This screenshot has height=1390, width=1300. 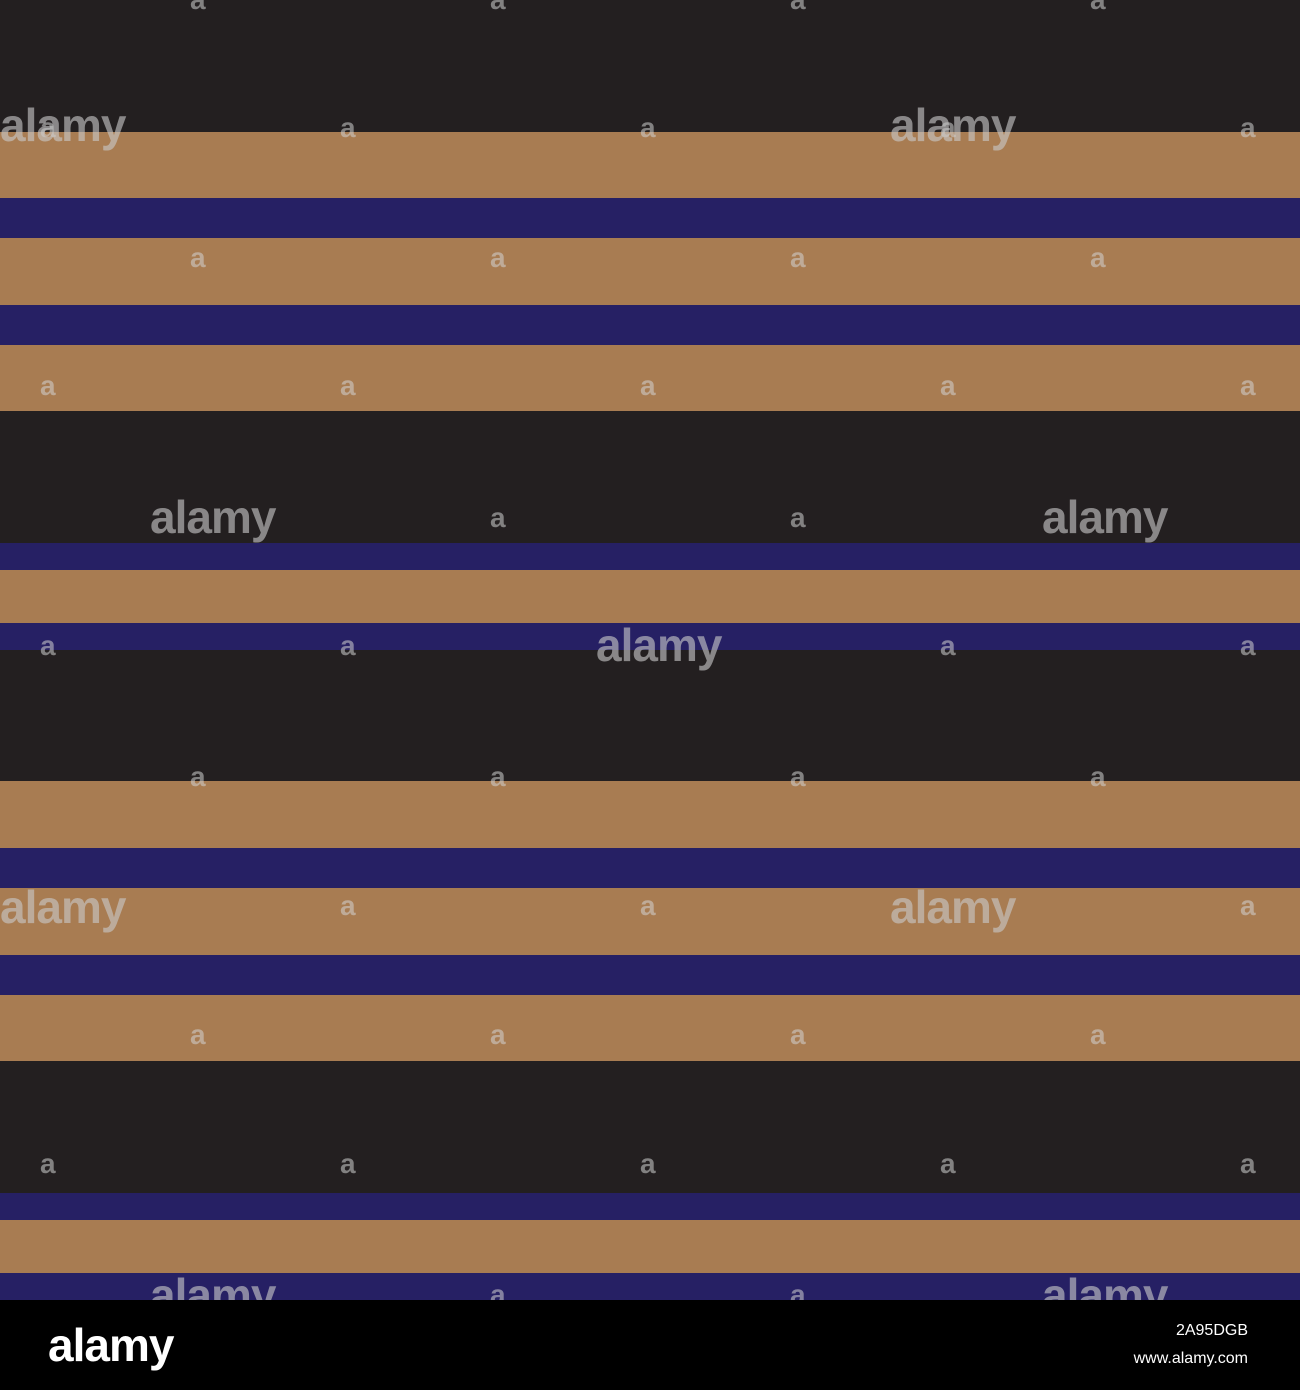 What do you see at coordinates (111, 1345) in the screenshot?
I see `alamy-logo: alamy` at bounding box center [111, 1345].